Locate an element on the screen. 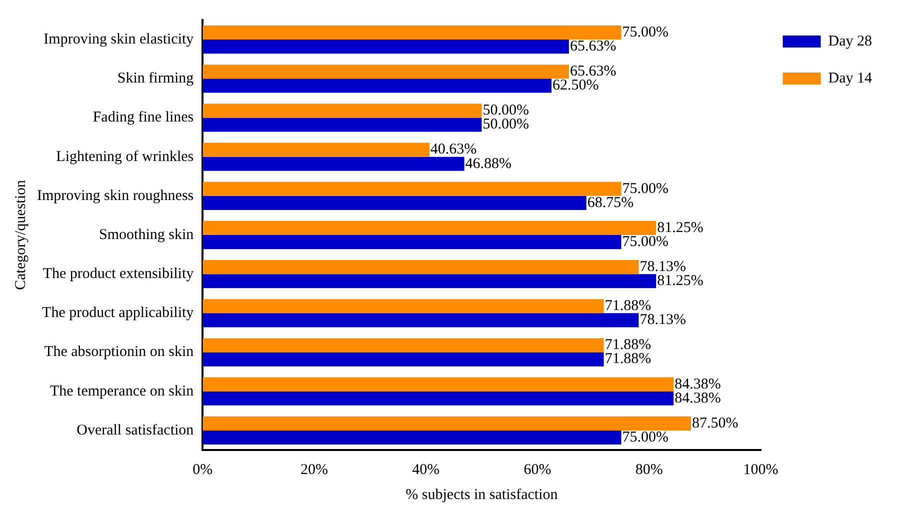 This screenshot has width=900, height=517. data-label: 40.63% is located at coordinates (453, 150).